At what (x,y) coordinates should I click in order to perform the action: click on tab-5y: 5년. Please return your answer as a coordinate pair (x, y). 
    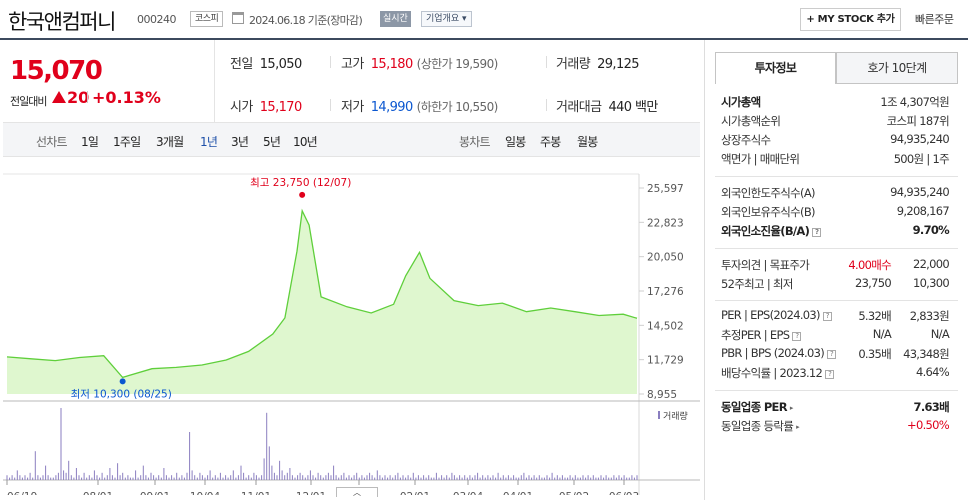
    Looking at the image, I should click on (272, 142).